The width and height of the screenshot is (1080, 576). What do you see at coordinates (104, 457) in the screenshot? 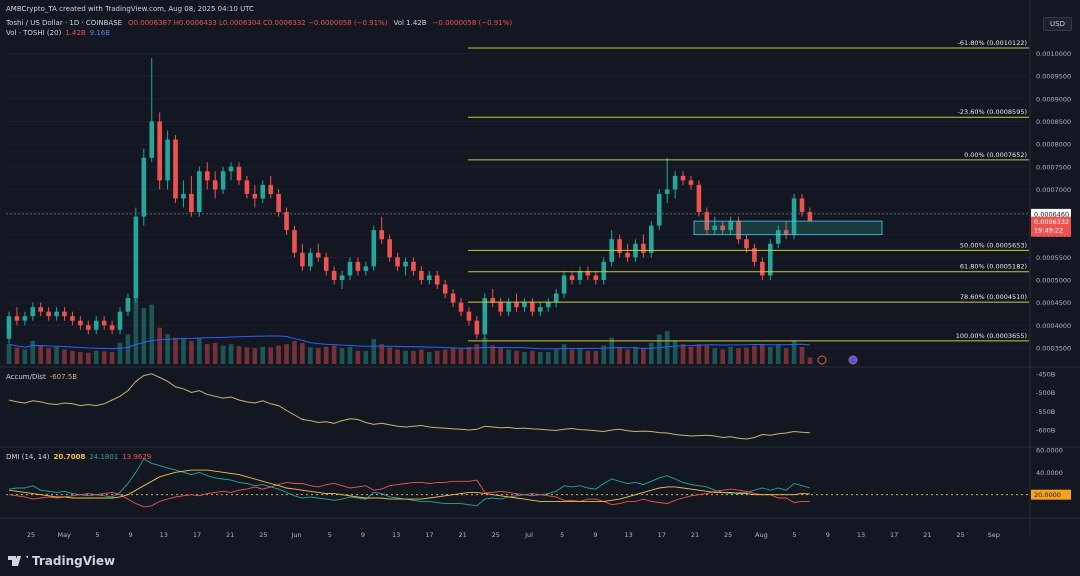
I see `di-plus-value: 24.1801` at bounding box center [104, 457].